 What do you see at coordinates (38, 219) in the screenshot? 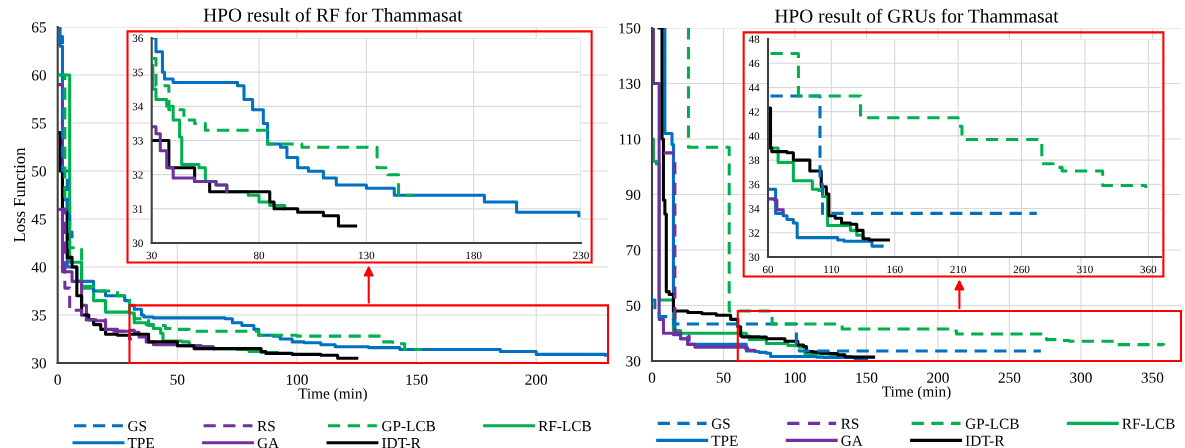
I see `y-tick-label: 45` at bounding box center [38, 219].